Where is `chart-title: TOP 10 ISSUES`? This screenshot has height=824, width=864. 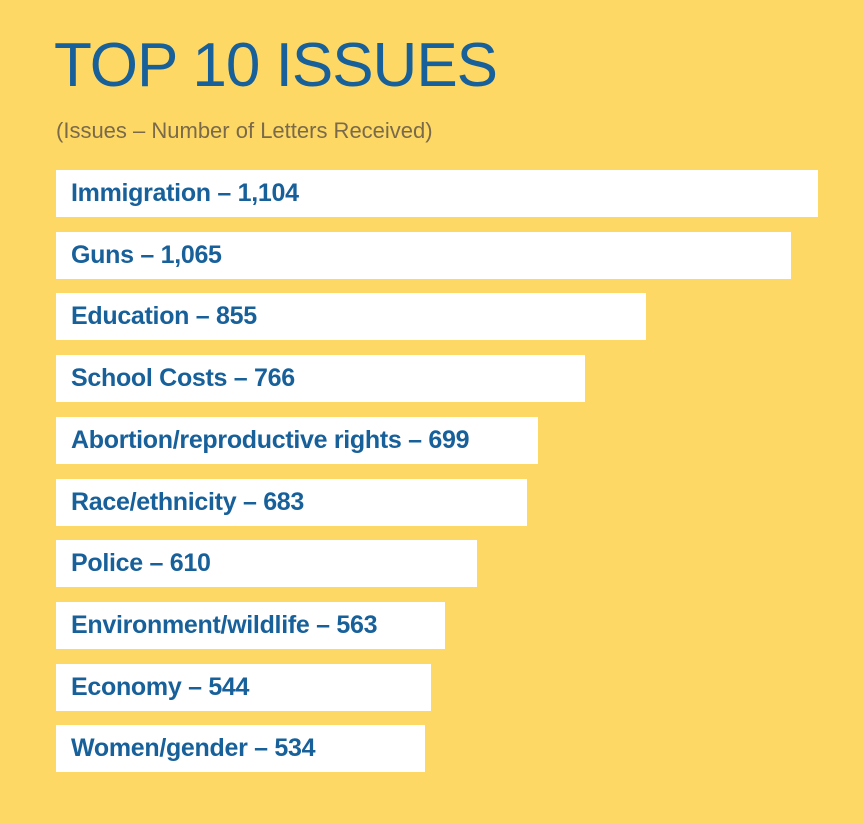 chart-title: TOP 10 ISSUES is located at coordinates (276, 65).